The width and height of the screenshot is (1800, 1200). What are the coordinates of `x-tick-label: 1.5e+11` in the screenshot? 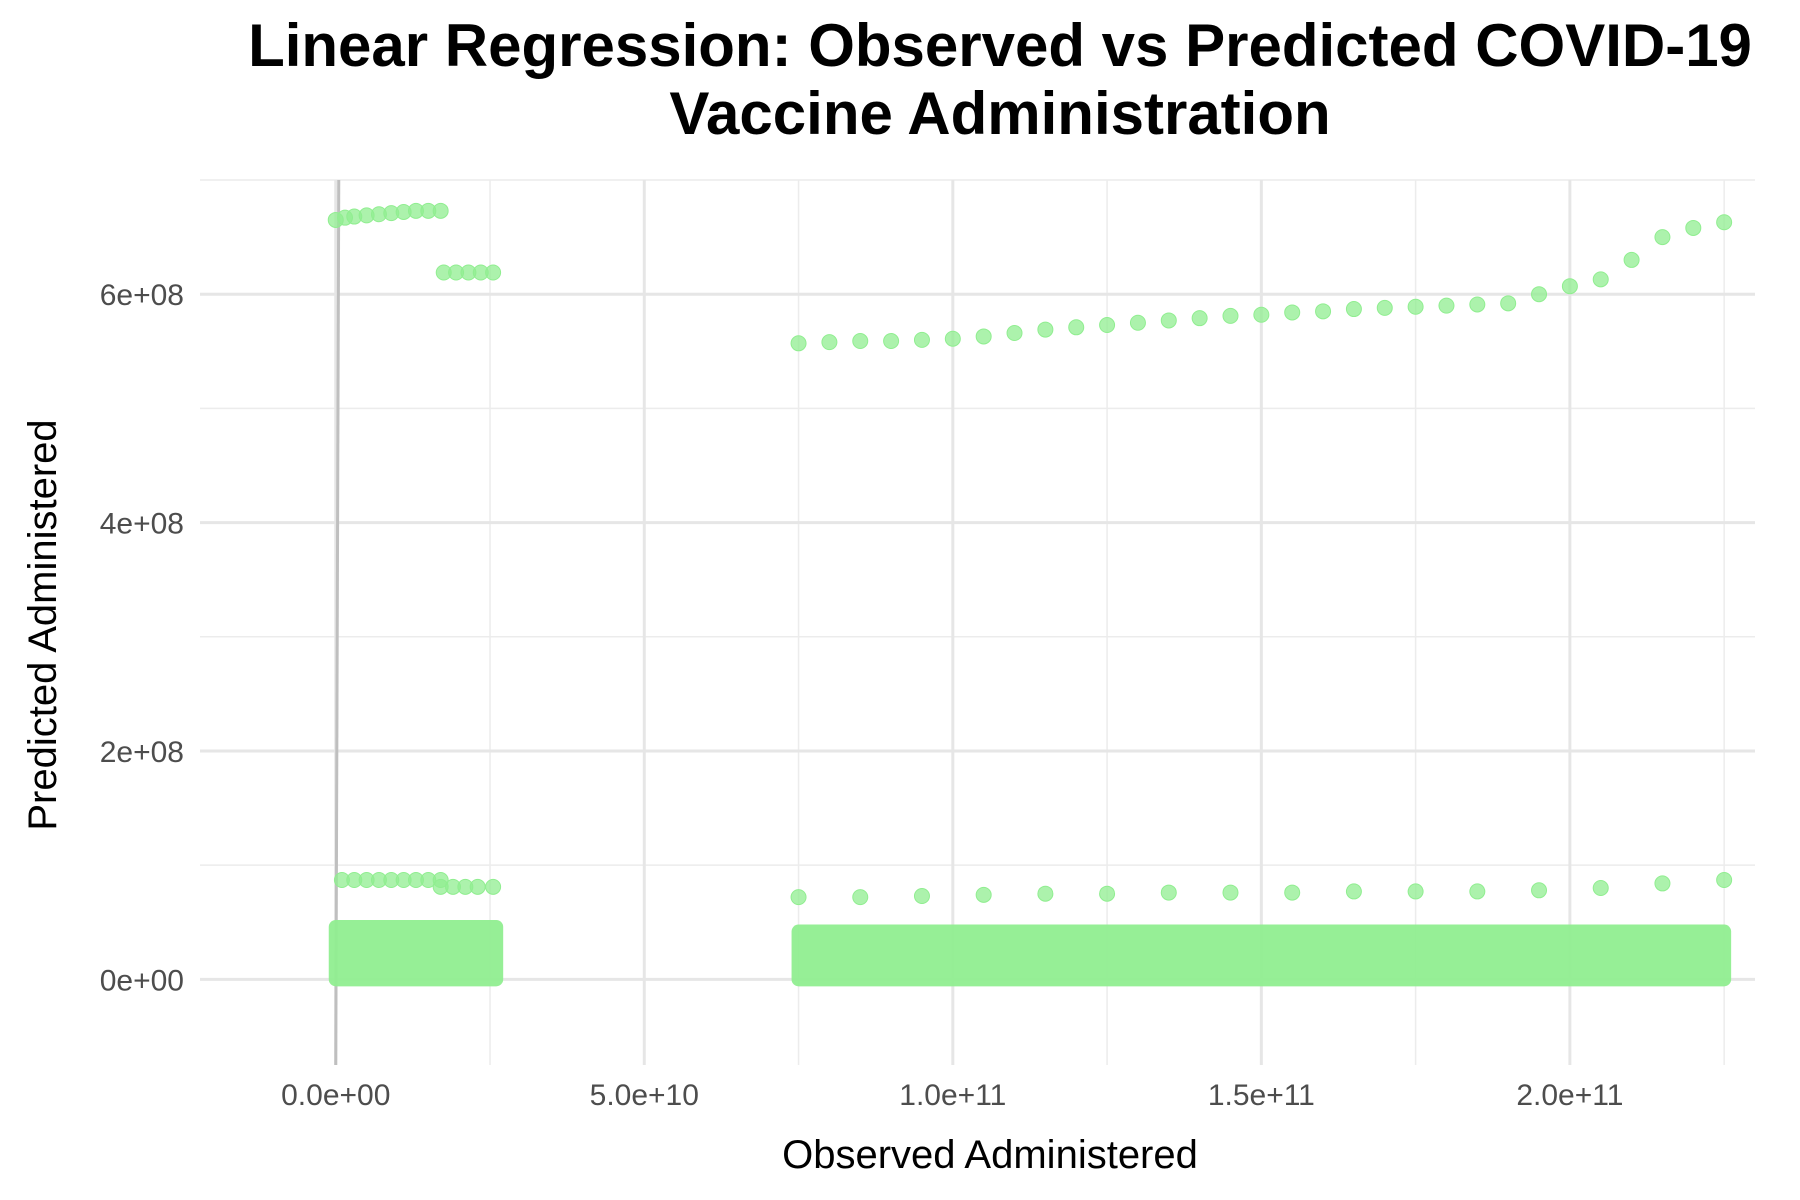 It's located at (1261, 1095).